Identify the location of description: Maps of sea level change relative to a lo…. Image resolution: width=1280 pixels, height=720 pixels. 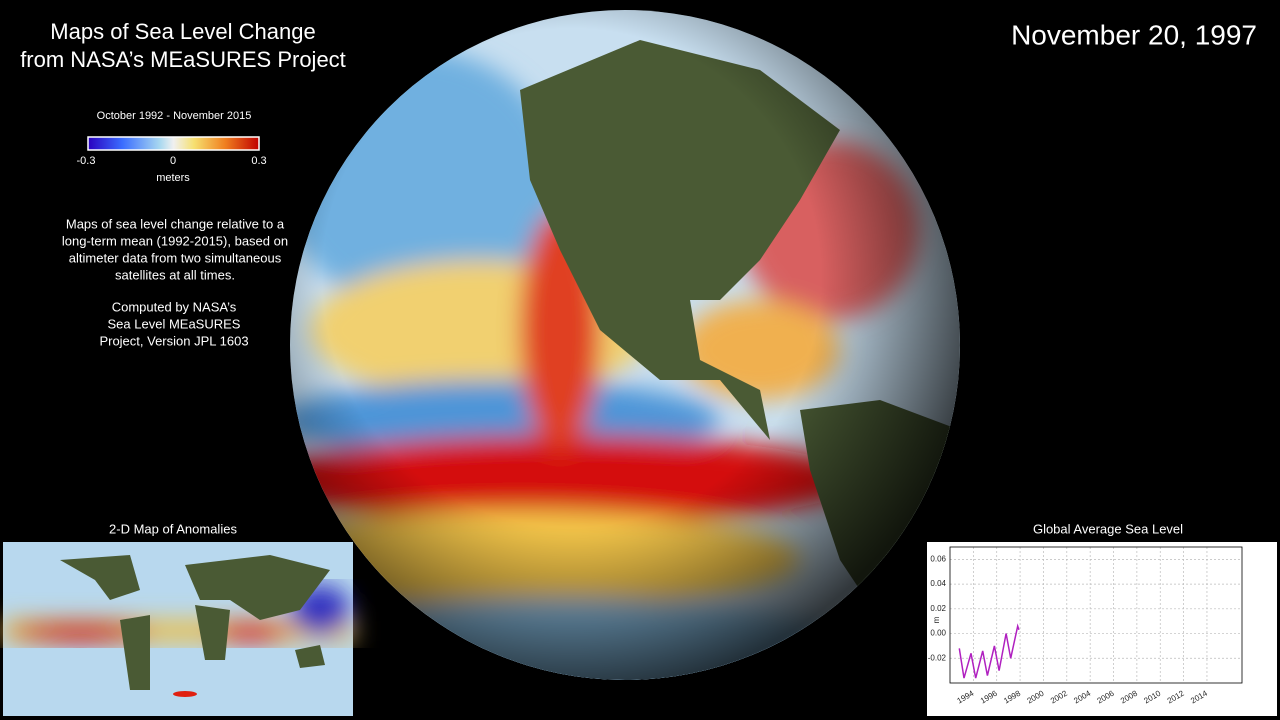
(175, 282).